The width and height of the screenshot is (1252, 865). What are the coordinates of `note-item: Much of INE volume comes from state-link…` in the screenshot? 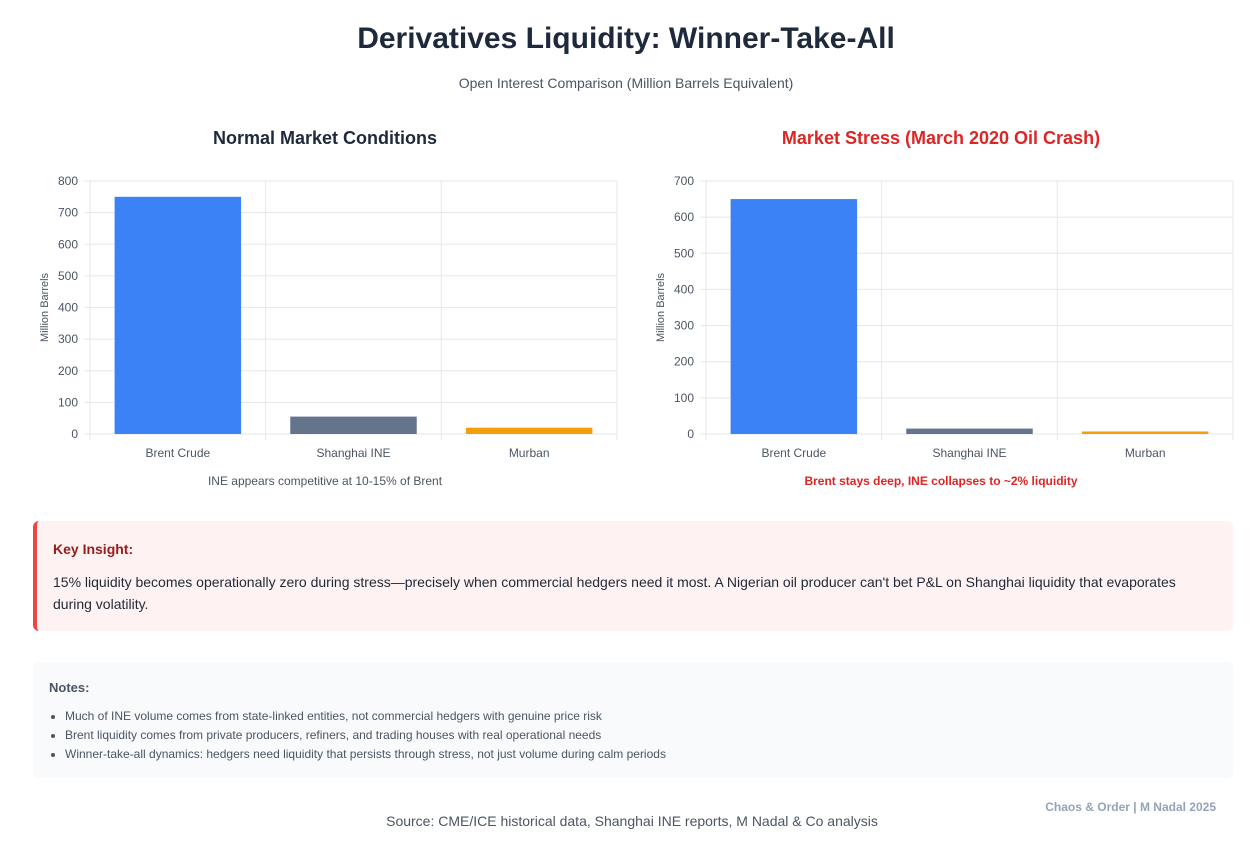 It's located at (641, 716).